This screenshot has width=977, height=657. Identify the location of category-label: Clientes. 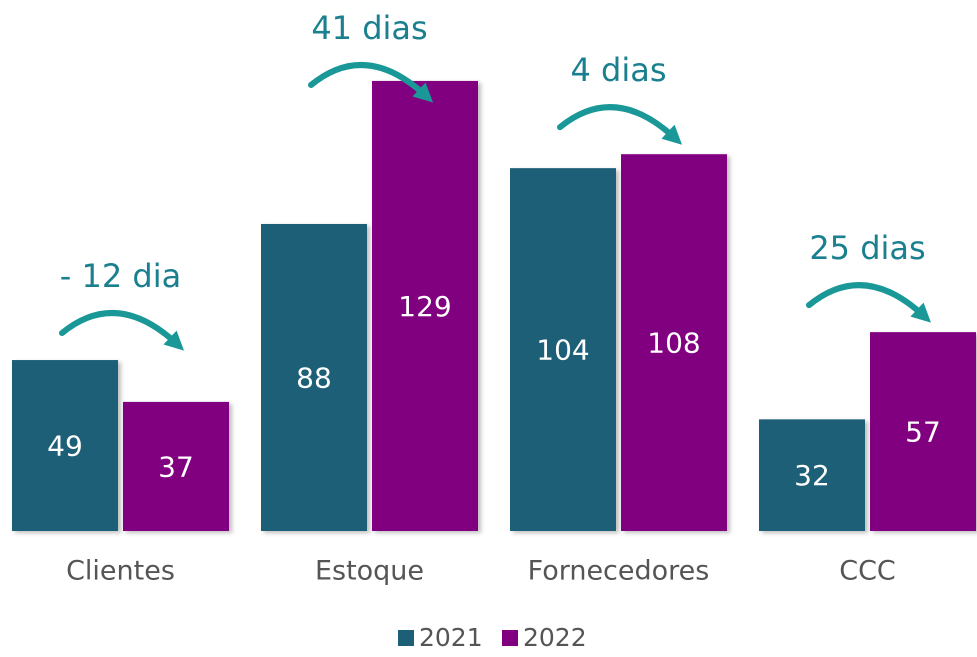
(120, 571).